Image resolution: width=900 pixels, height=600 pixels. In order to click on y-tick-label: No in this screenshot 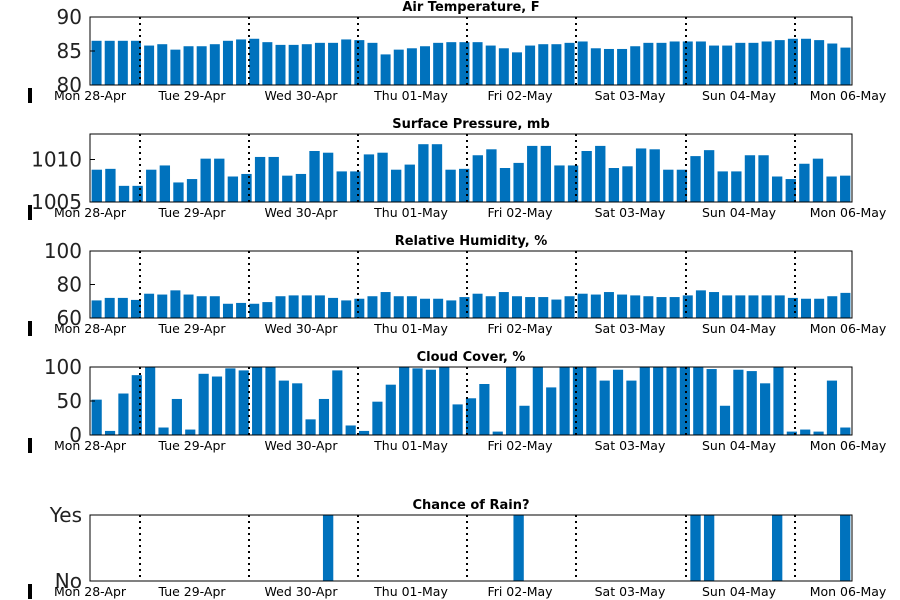, I will do `click(68, 581)`.